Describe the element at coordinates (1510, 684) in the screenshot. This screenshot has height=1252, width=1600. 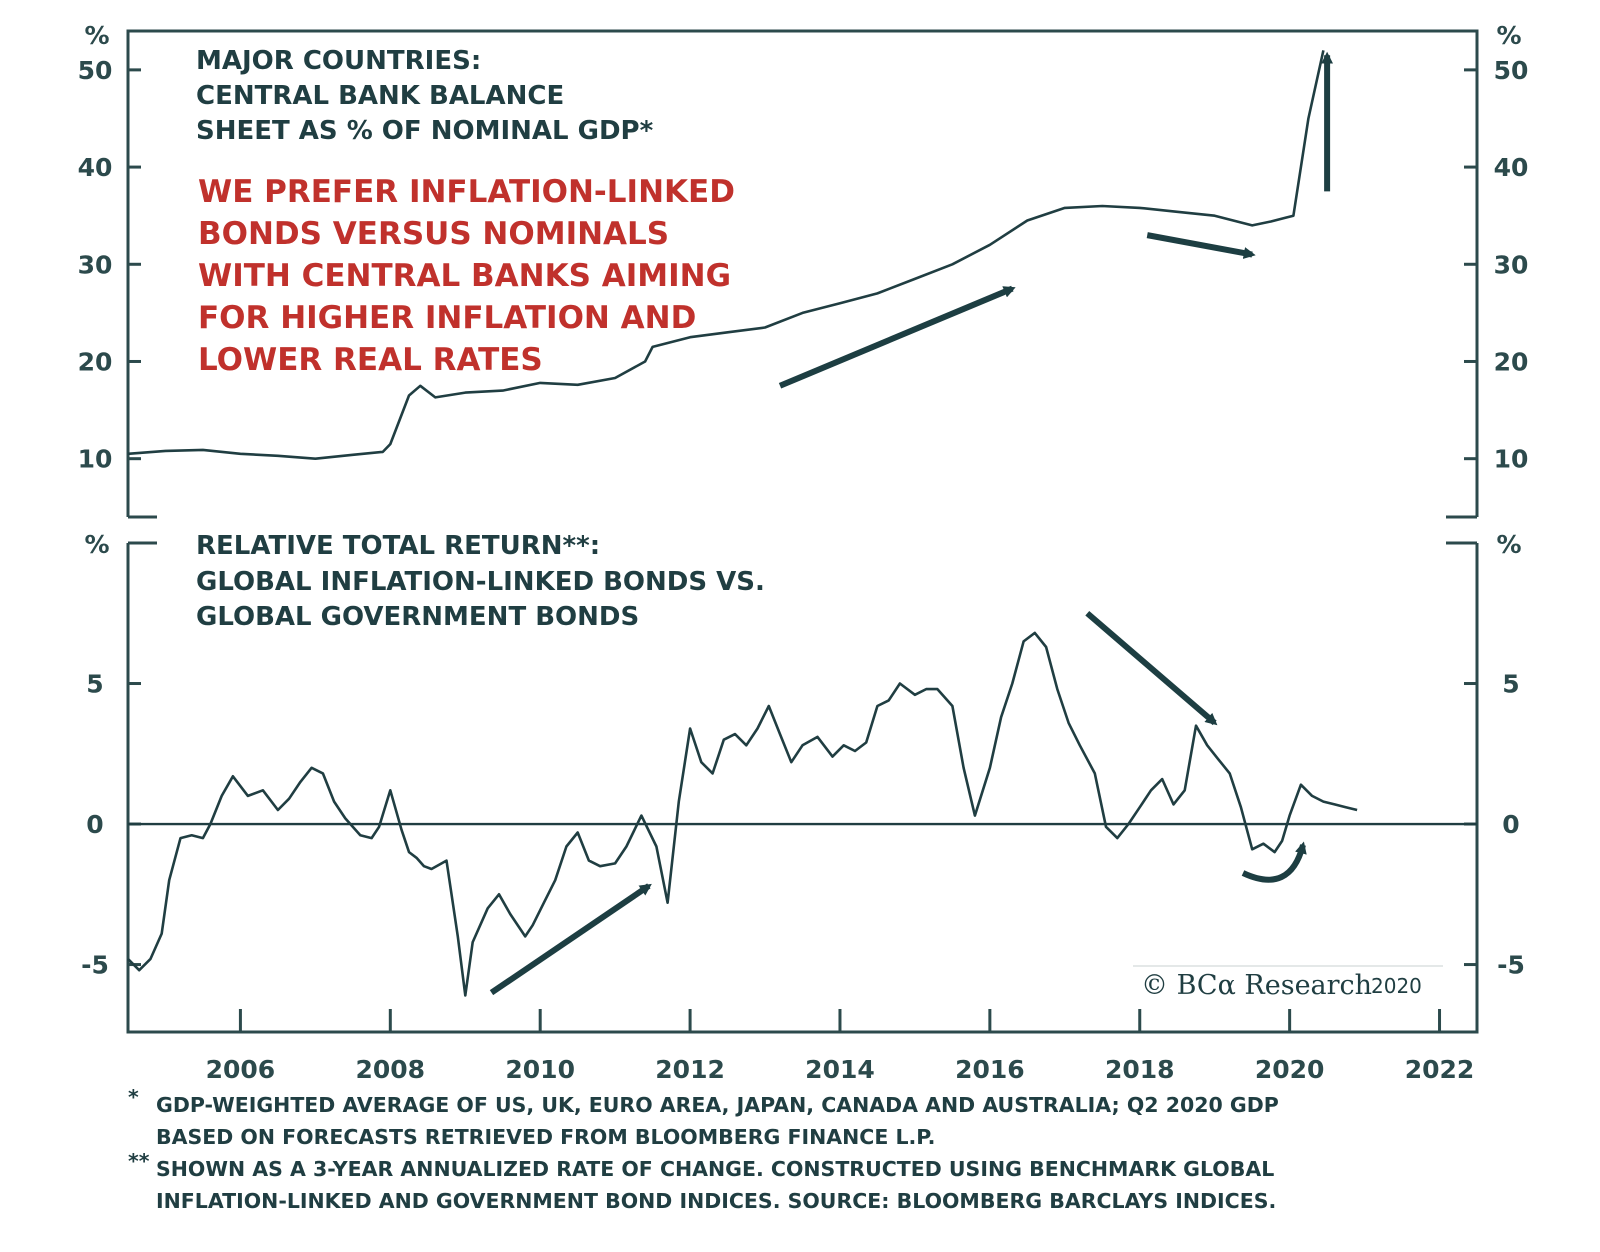
I see `bottom-y-tick-label-right-5: 5` at that location.